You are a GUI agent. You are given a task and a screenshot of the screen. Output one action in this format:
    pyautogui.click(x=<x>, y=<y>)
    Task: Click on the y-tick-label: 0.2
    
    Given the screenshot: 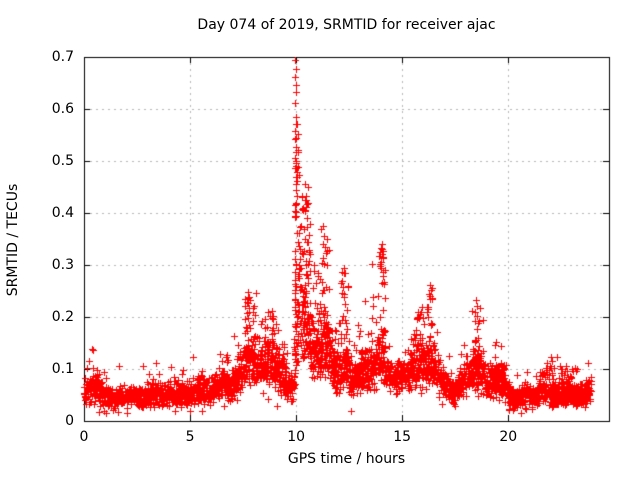 What is the action you would take?
    pyautogui.click(x=62, y=317)
    